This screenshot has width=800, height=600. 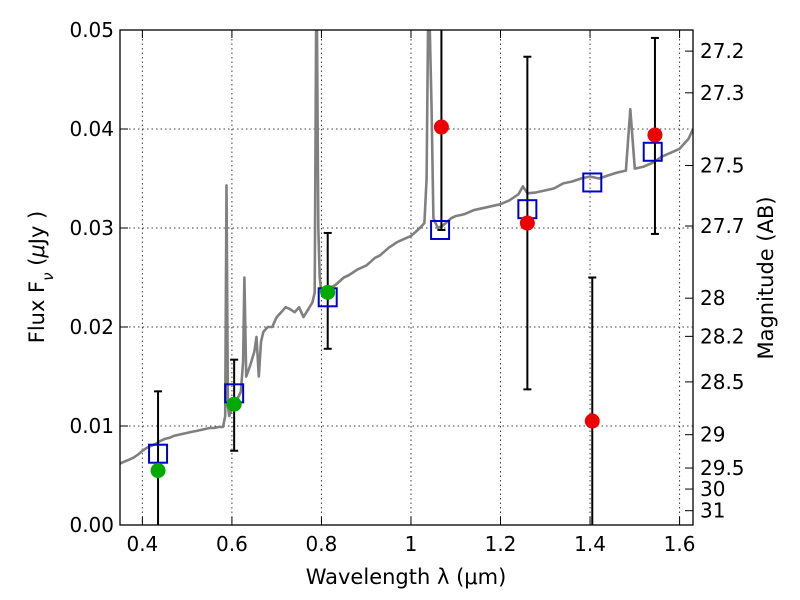 What do you see at coordinates (712, 298) in the screenshot?
I see `y2-tick-label: 28` at bounding box center [712, 298].